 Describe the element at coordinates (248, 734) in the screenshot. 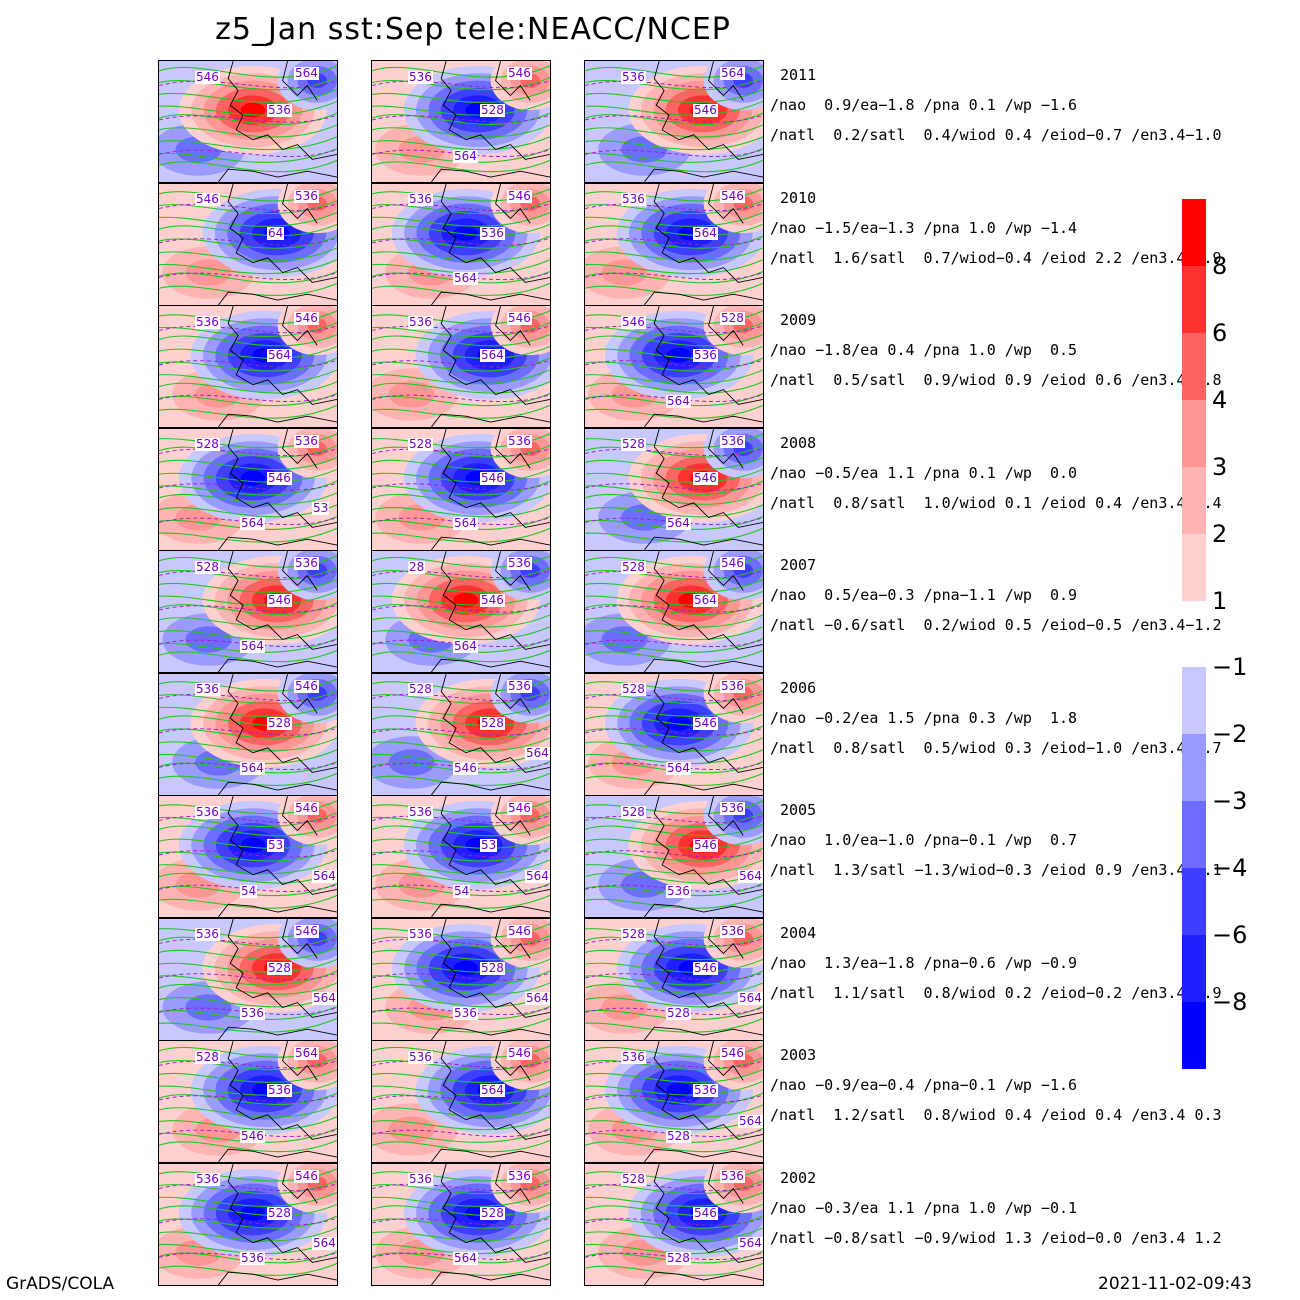

I see `map-panel: 536 546 528 564` at that location.